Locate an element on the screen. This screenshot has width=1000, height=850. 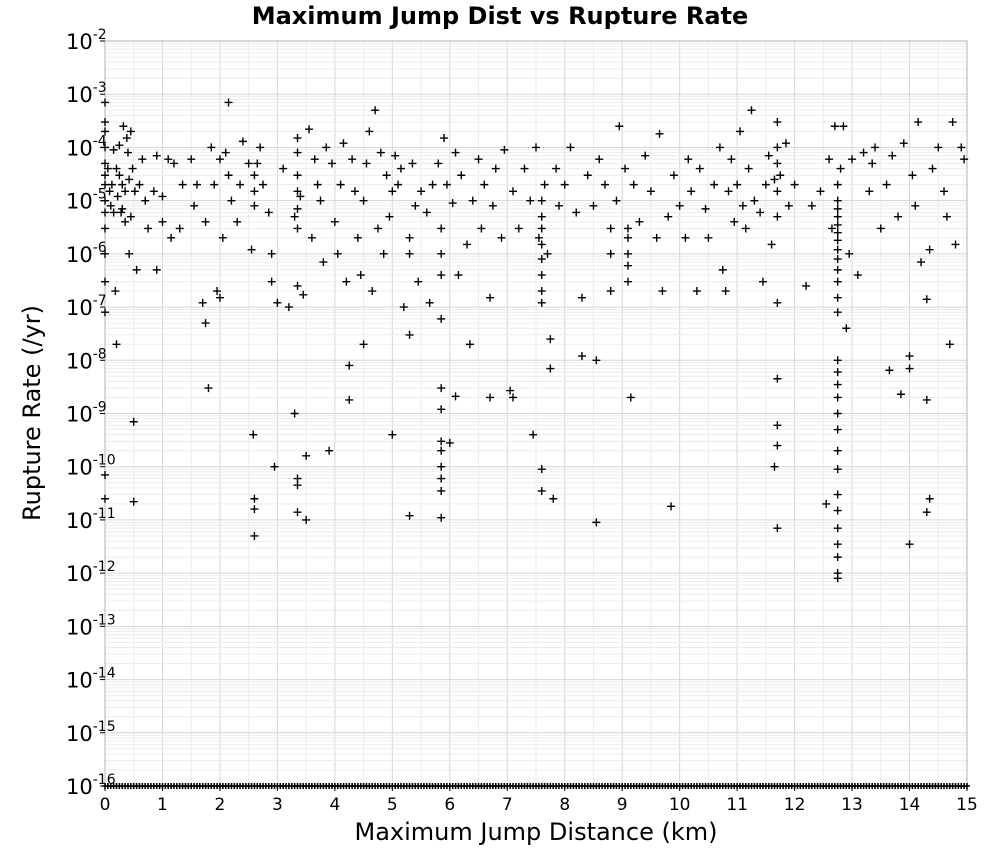
y-tick-label: 10⁻⁸ is located at coordinates (86, 359).